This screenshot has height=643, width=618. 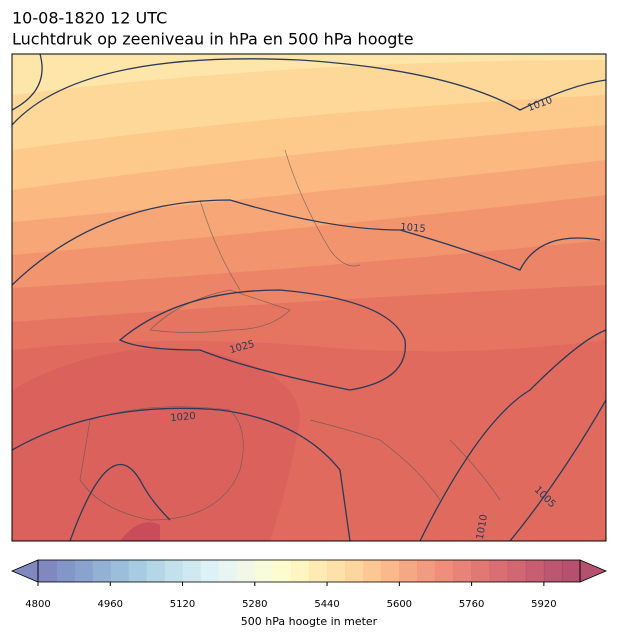 I want to click on colorbar-tick-label: 4960, so click(x=110, y=604).